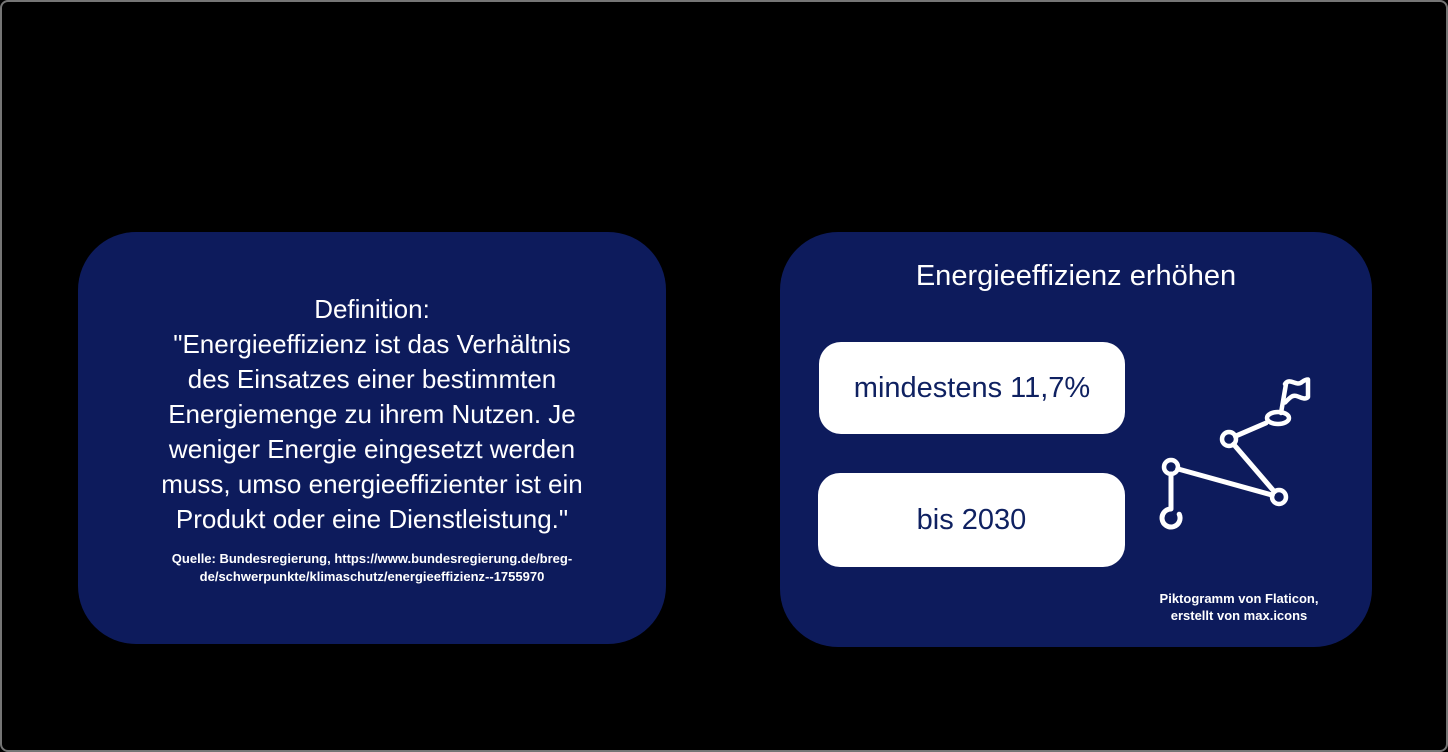 The width and height of the screenshot is (1448, 752). I want to click on pill-minimum-percentage: mindestens 11,7%, so click(972, 388).